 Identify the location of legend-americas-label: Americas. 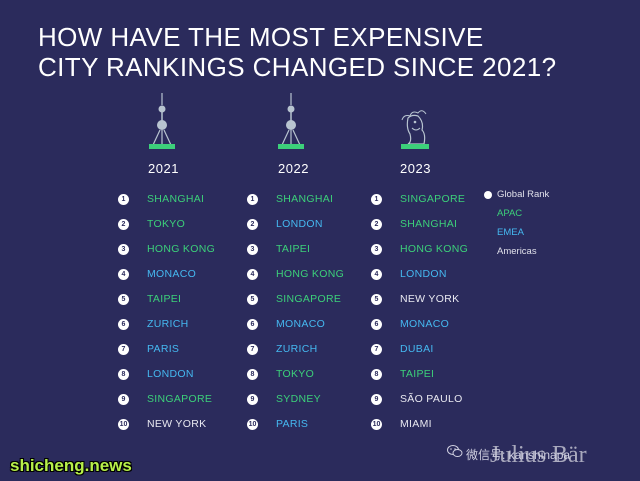
(517, 251).